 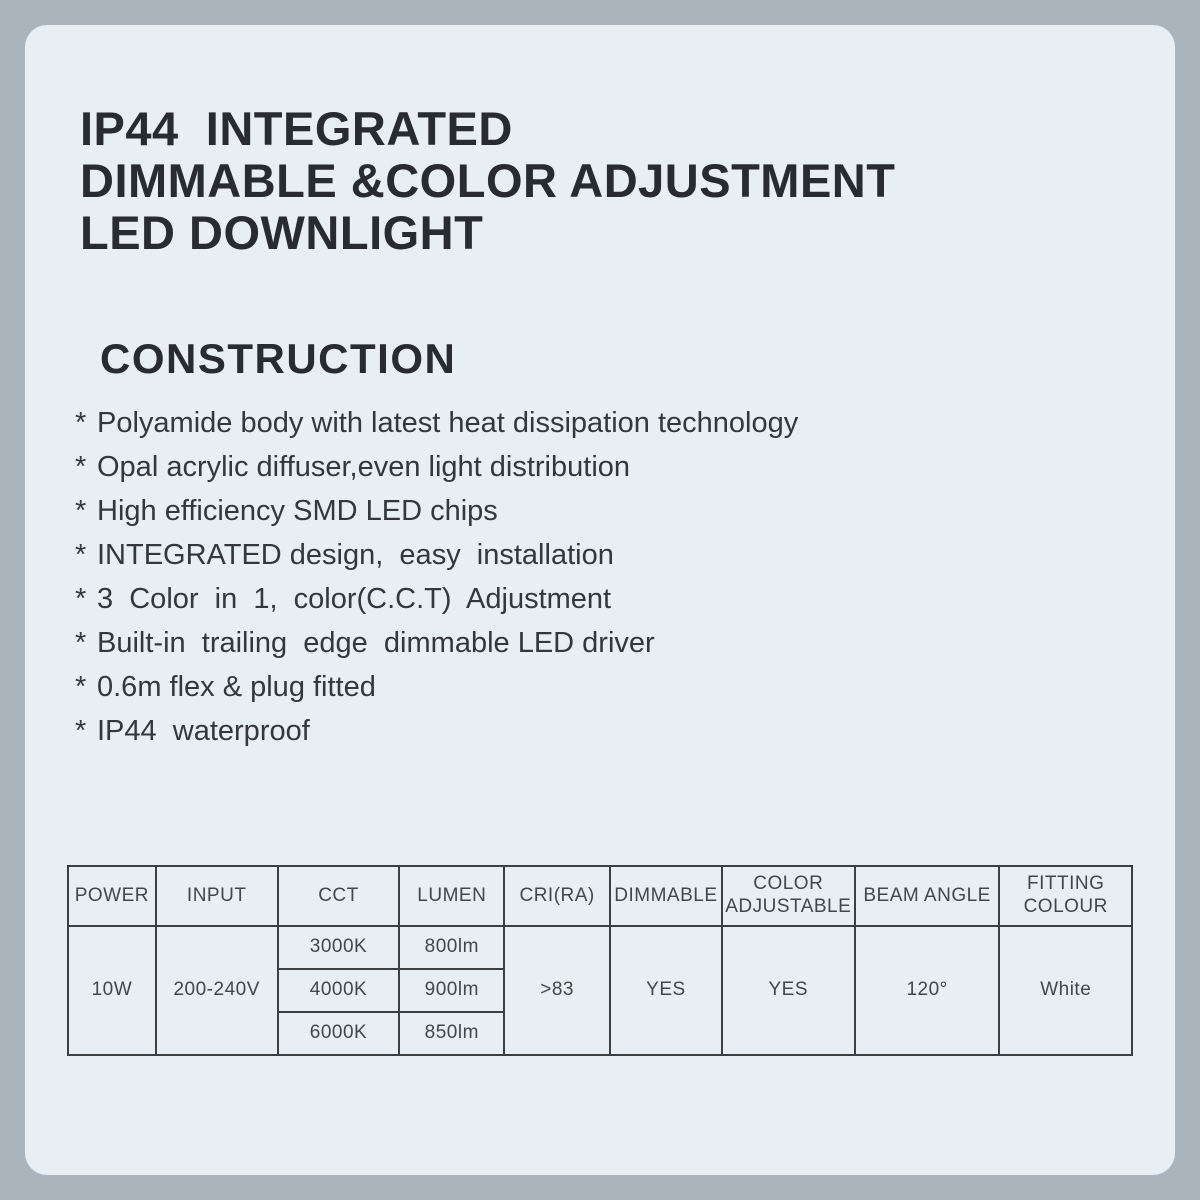 What do you see at coordinates (1065, 990) in the screenshot?
I see `cell-fitting-colour: White` at bounding box center [1065, 990].